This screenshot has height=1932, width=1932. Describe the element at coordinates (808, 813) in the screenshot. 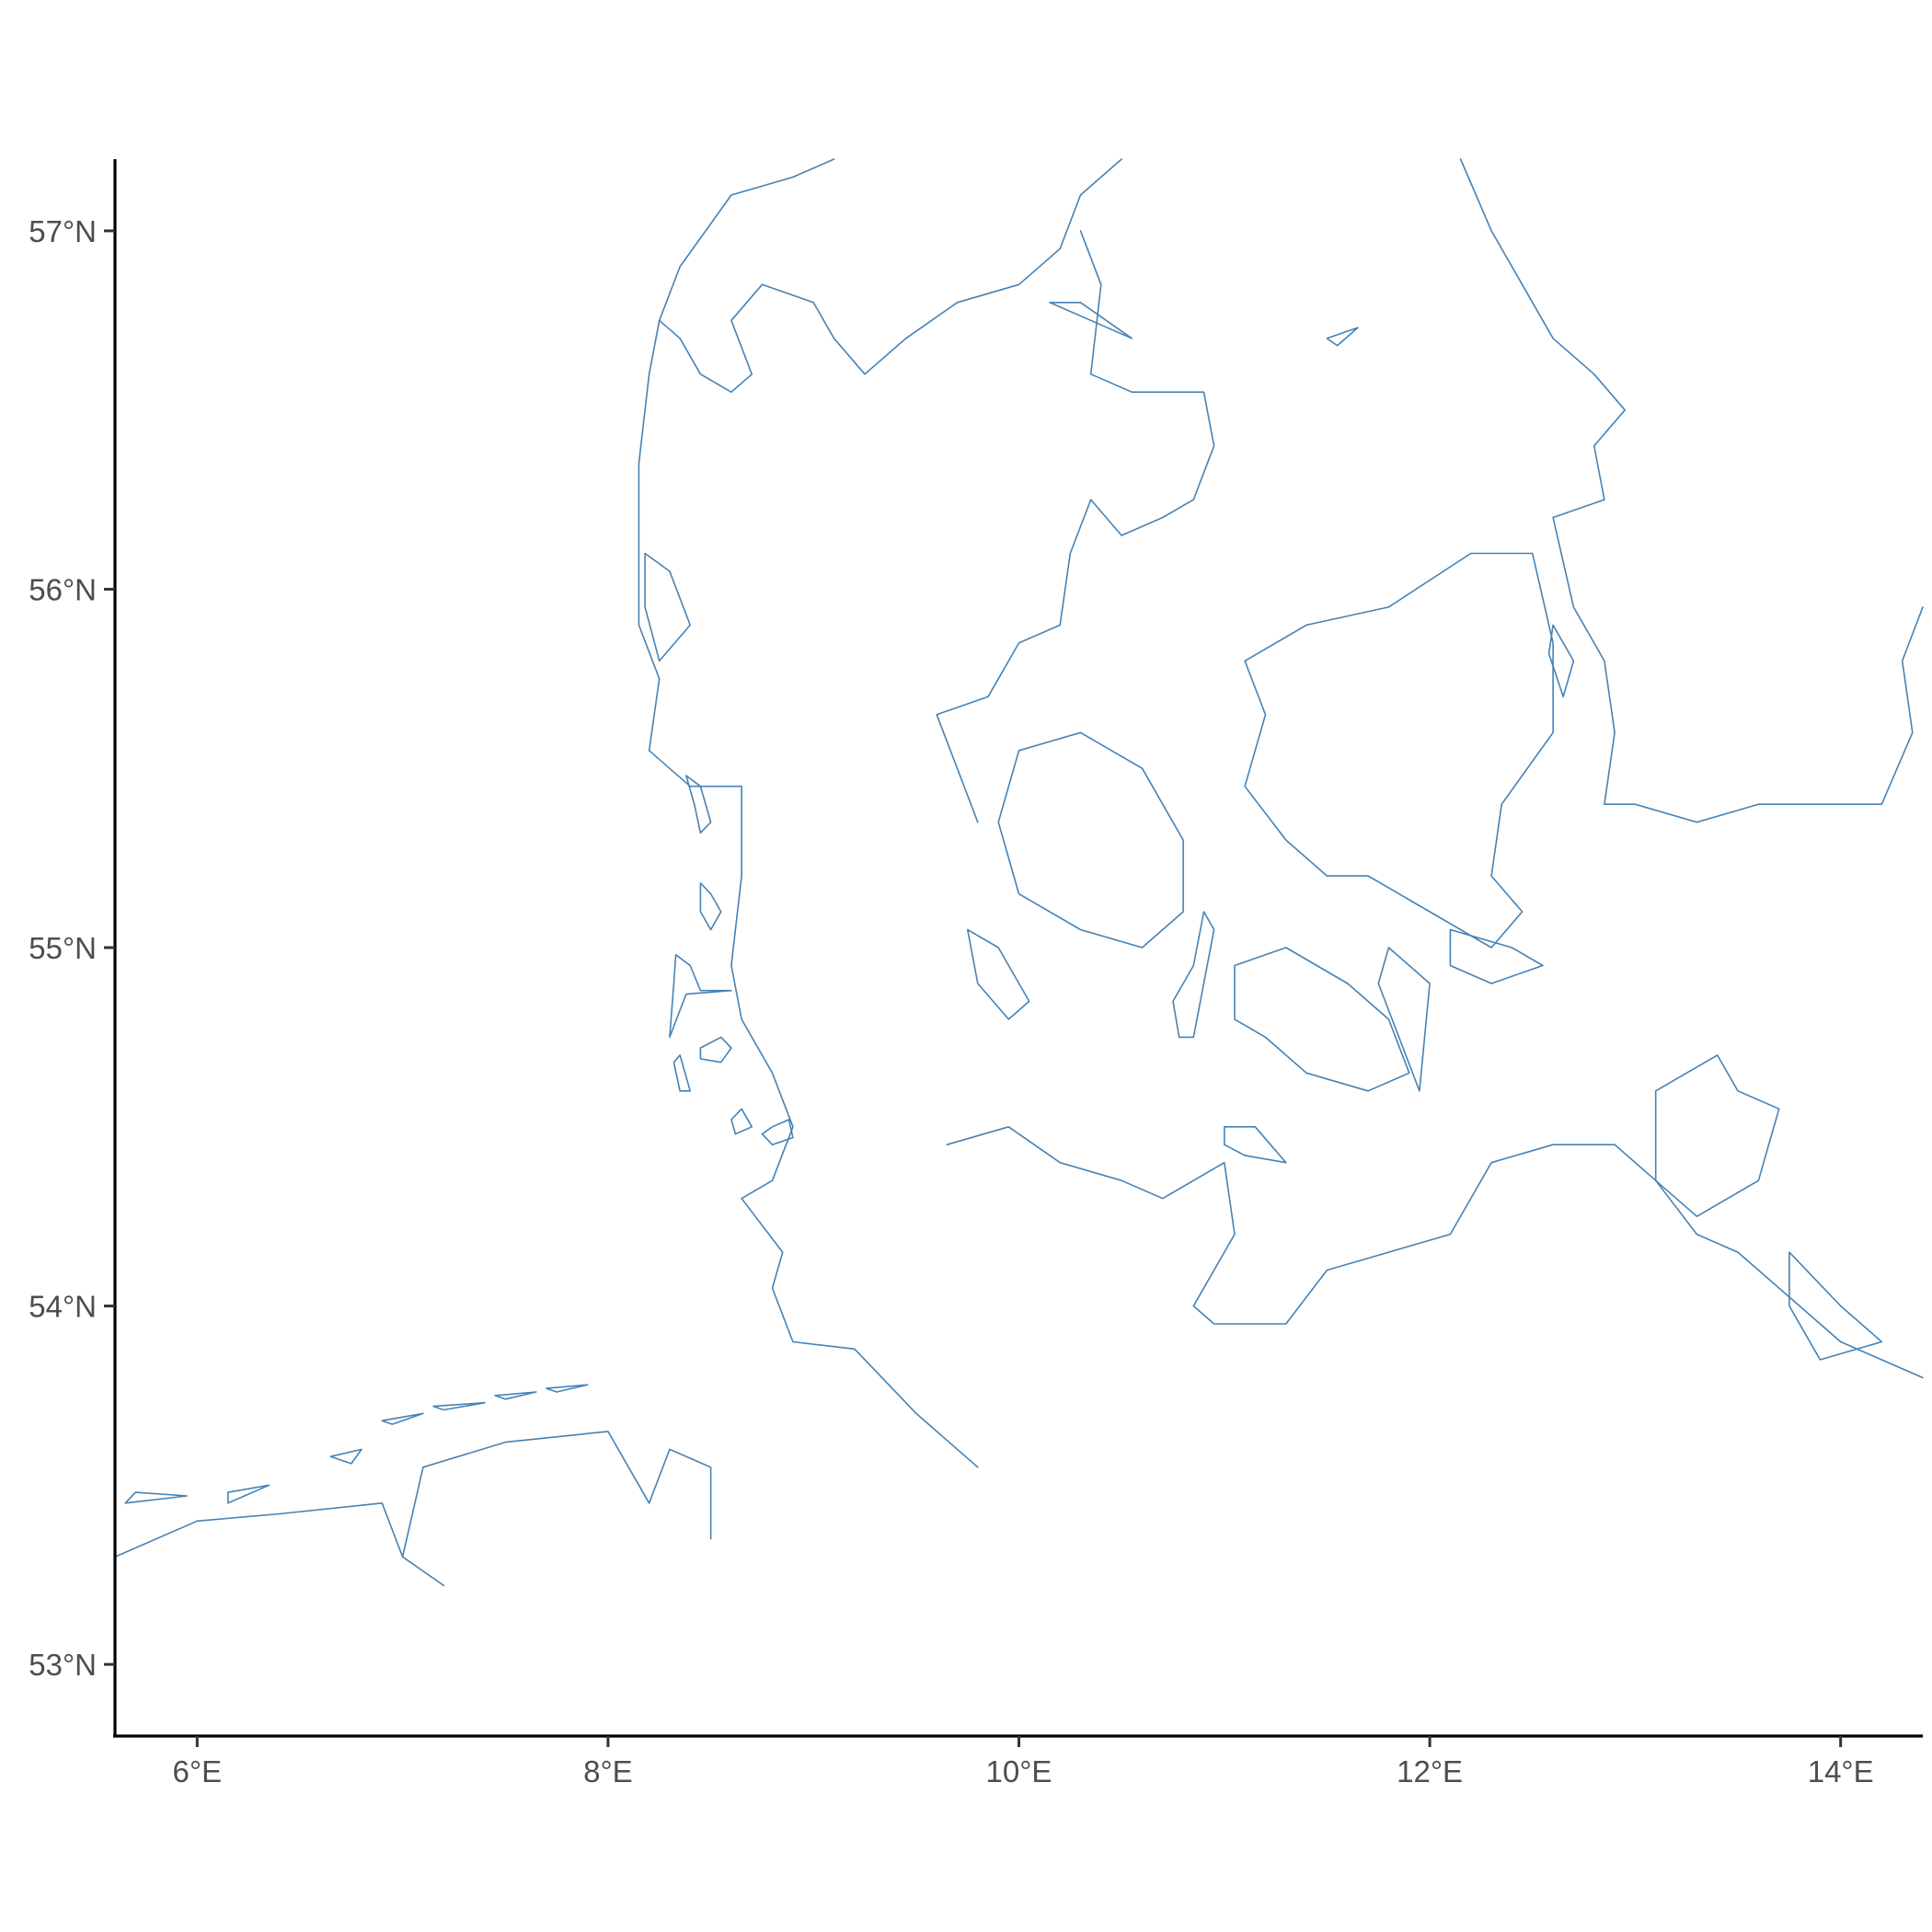

I see `coastline-jutland-west-coast` at that location.